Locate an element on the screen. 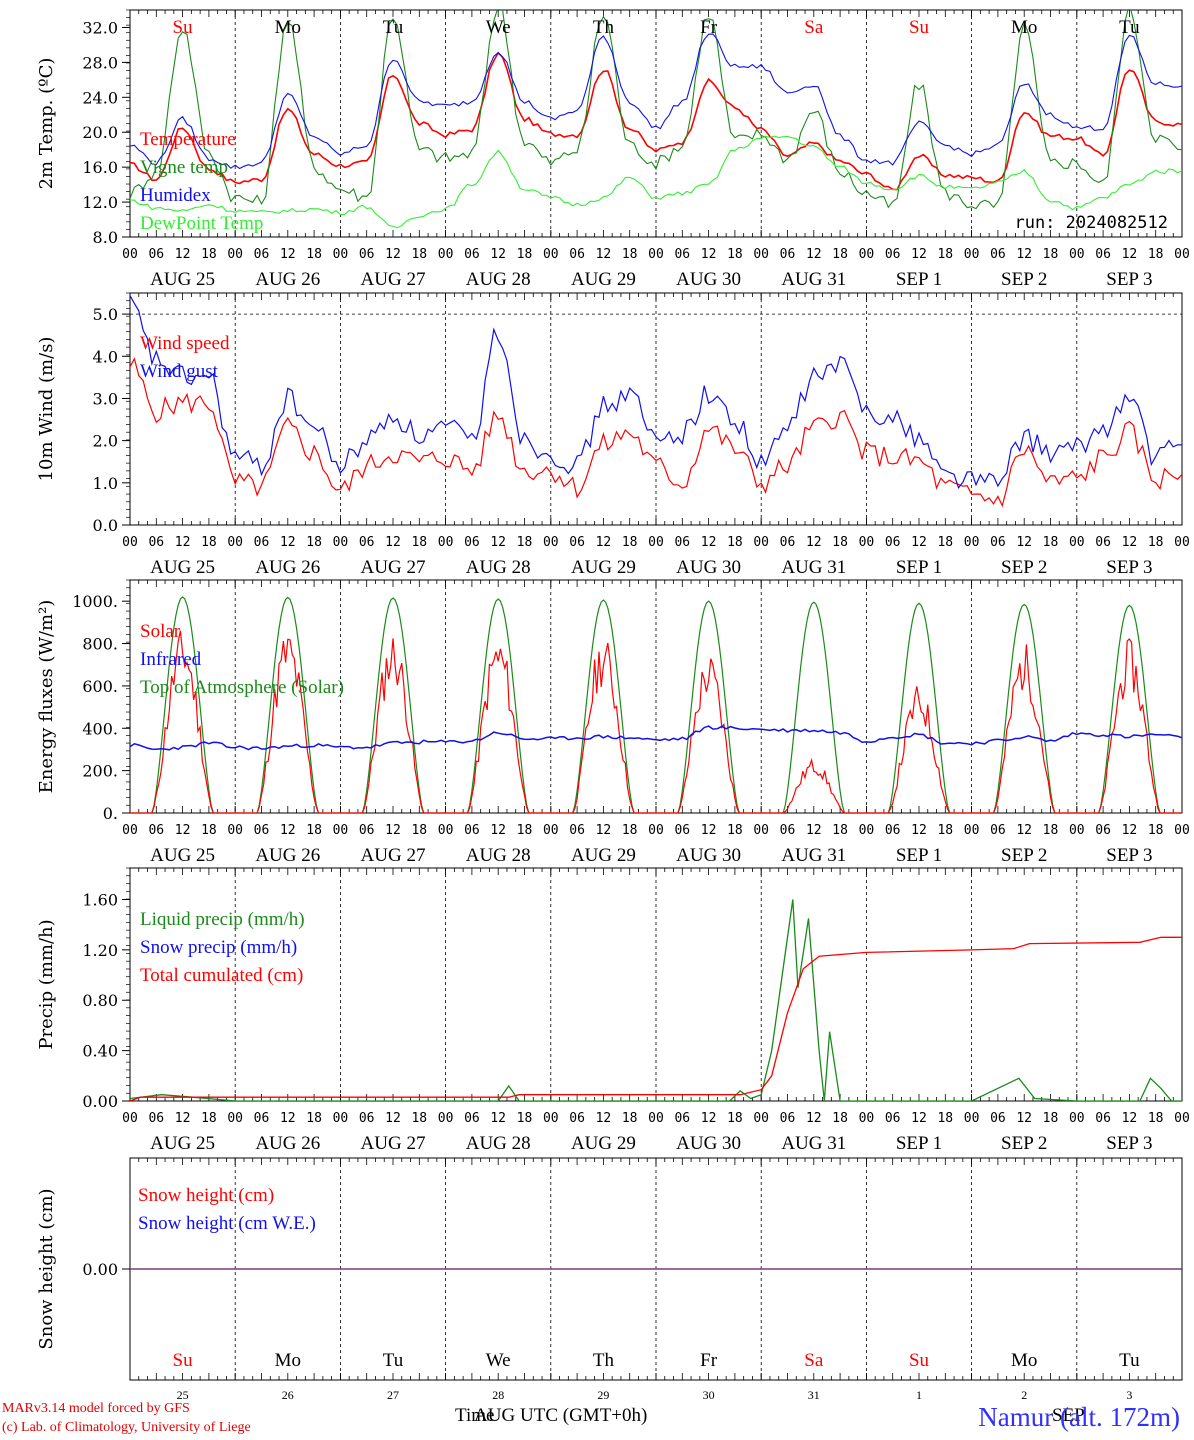  day-name-bottom: Th is located at coordinates (604, 1360).